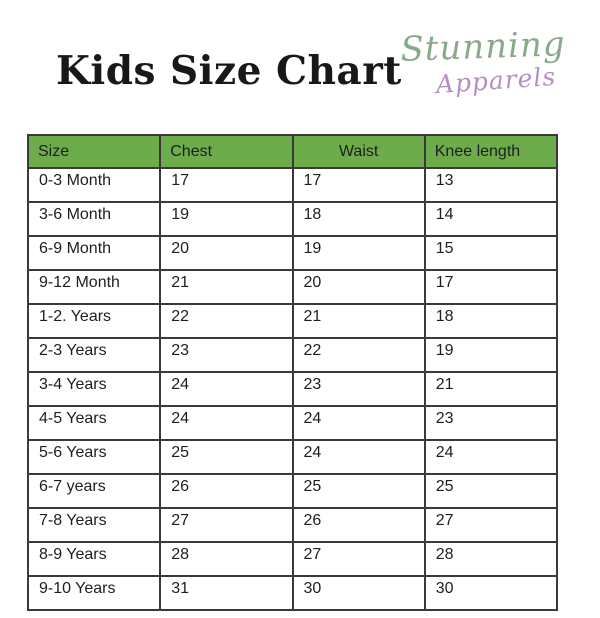 The image size is (600, 618). What do you see at coordinates (94, 287) in the screenshot?
I see `size-cell: 9-12 Month` at bounding box center [94, 287].